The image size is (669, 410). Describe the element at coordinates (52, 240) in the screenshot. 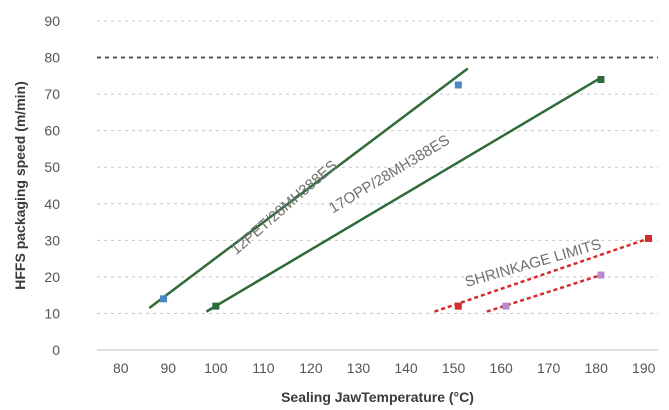

I see `y-tick-label-30: 30` at that location.